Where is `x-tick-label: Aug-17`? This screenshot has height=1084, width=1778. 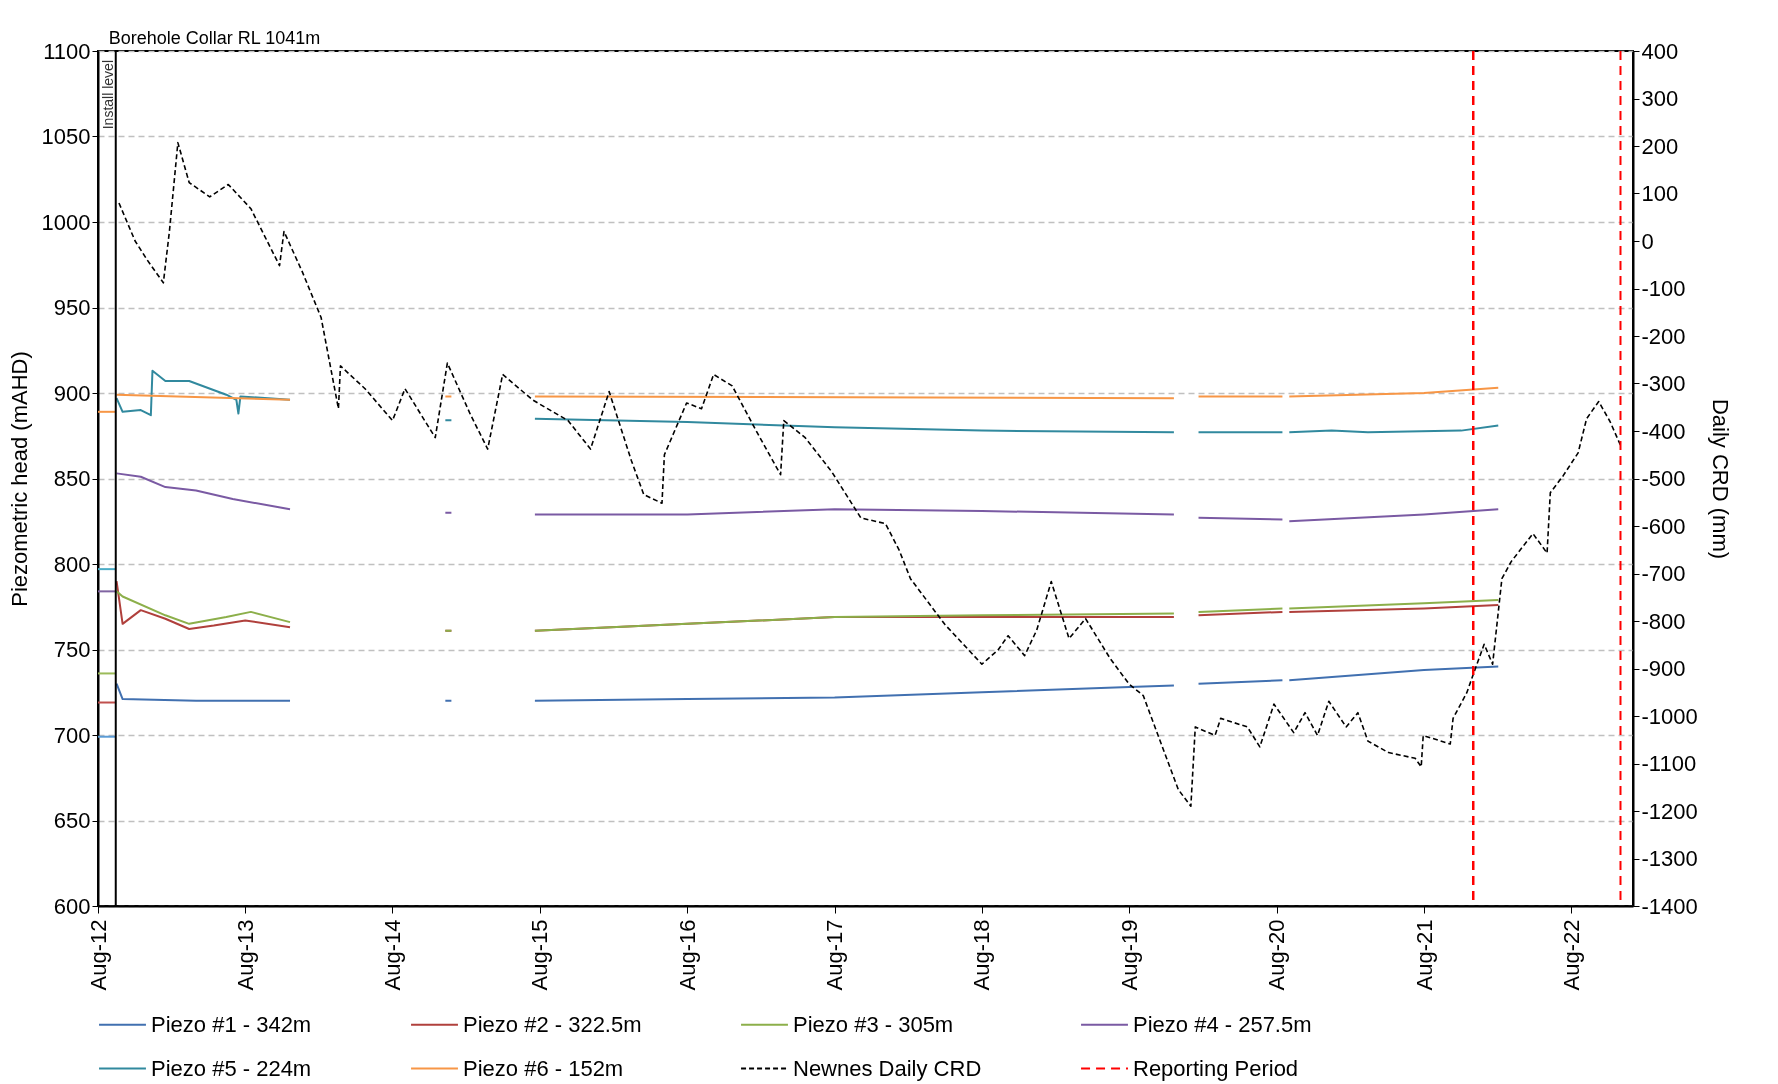
x-tick-label: Aug-17 is located at coordinates (835, 955).